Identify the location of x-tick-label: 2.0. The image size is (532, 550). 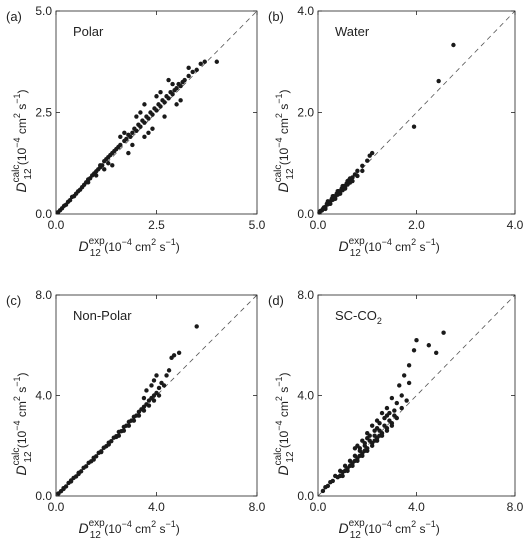
(416, 225).